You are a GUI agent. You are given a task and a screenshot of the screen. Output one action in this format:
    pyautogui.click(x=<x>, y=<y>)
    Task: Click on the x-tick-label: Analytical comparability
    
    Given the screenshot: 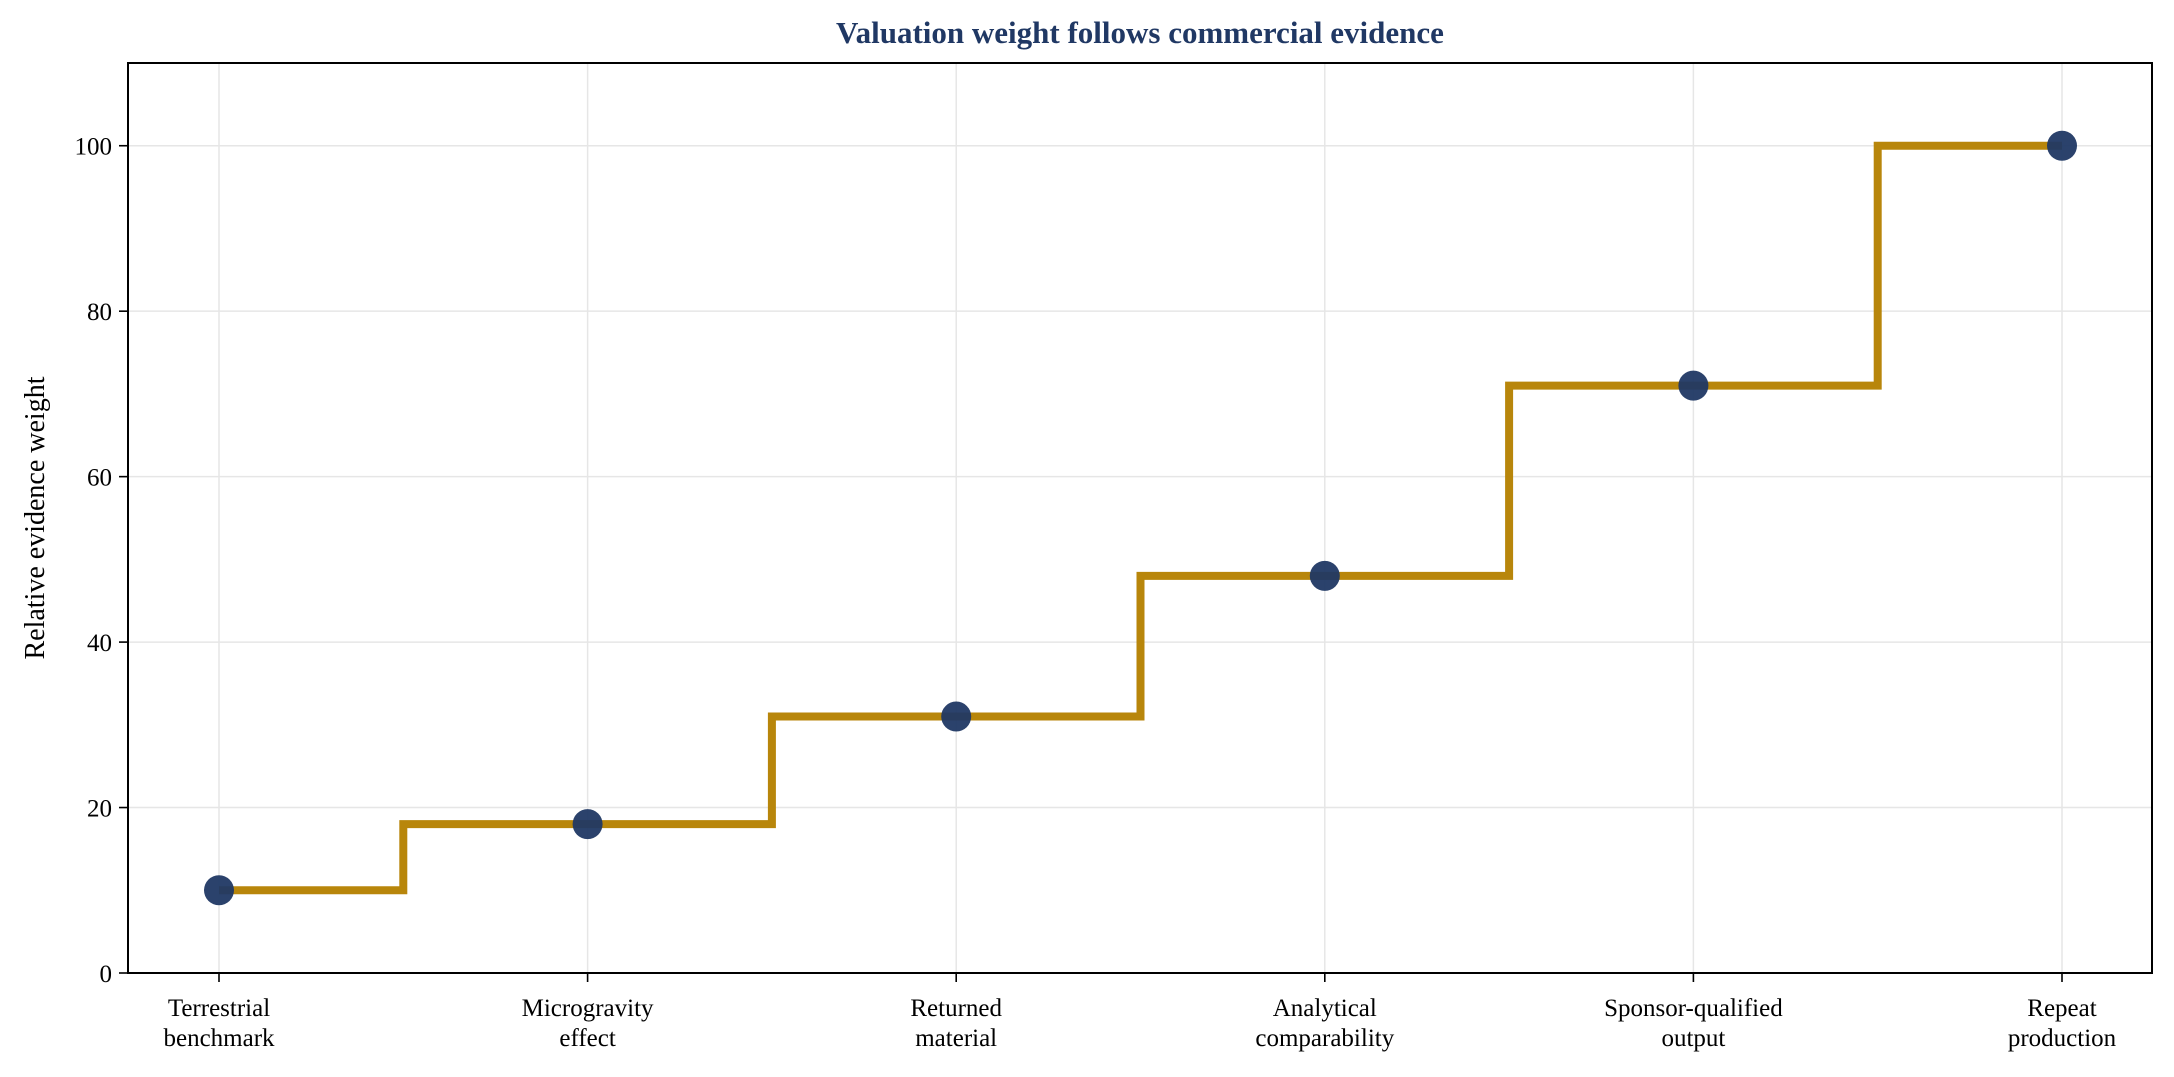 What is the action you would take?
    pyautogui.click(x=1324, y=1023)
    